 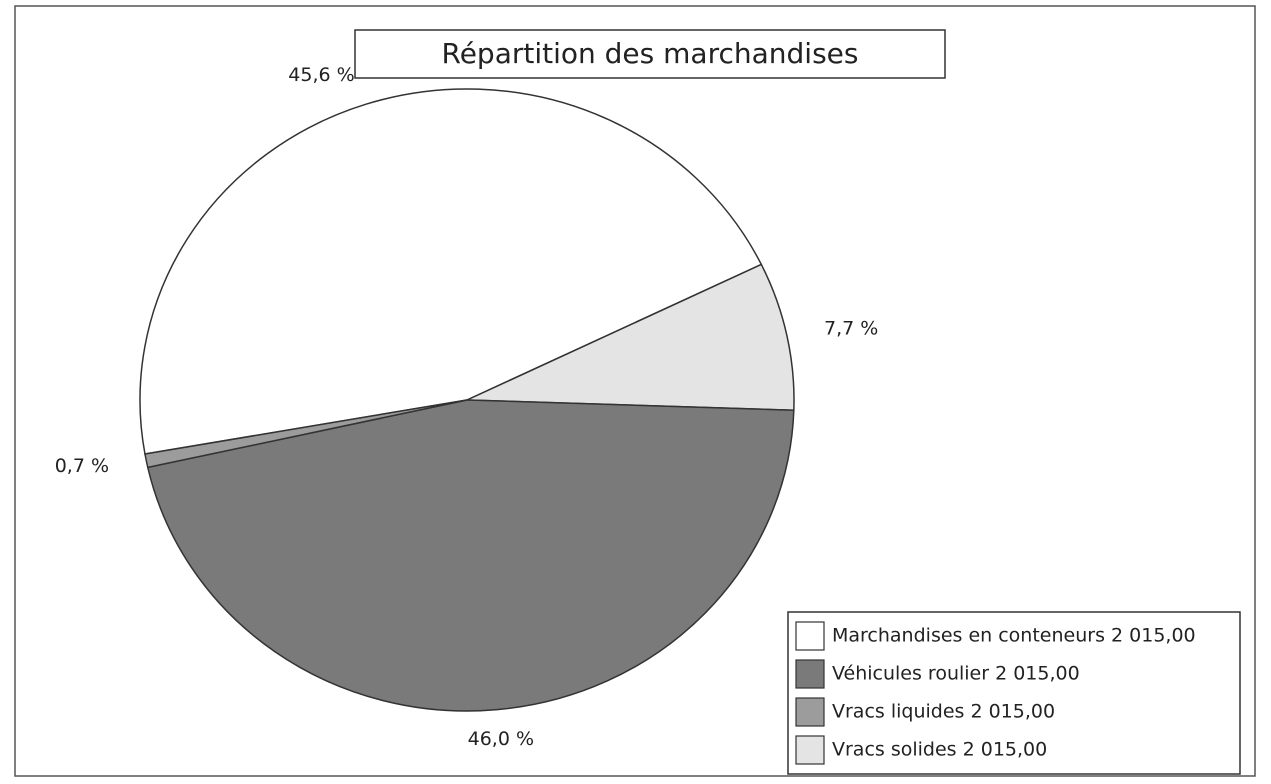 I want to click on chart-title: Répartition des marchandises, so click(x=650, y=53).